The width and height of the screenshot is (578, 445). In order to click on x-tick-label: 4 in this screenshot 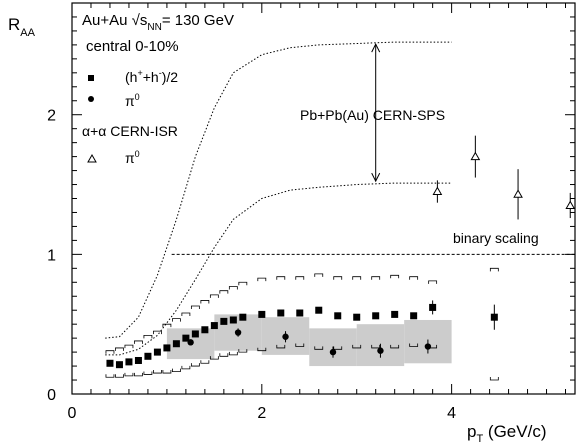, I will do `click(451, 413)`.